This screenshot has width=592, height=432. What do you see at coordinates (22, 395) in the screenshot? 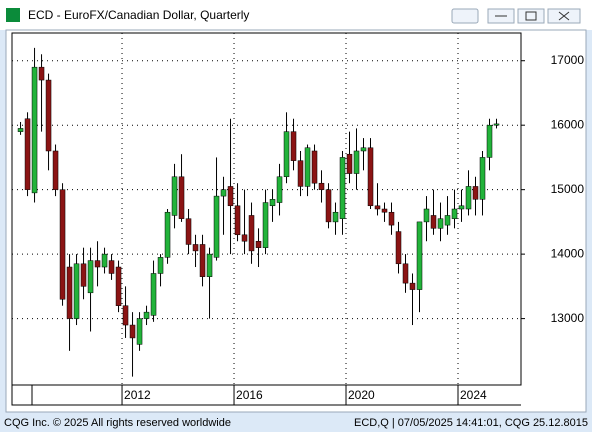
I see `corner-box` at bounding box center [22, 395].